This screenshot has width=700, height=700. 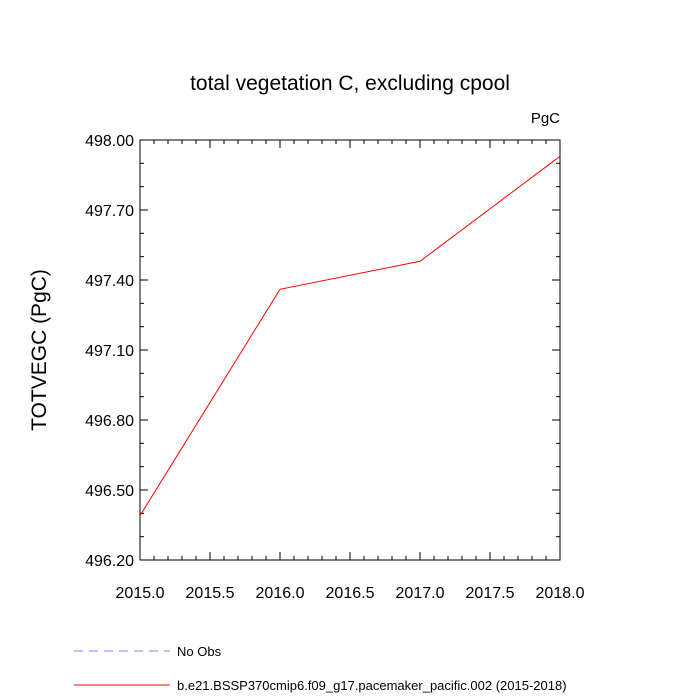 I want to click on x-tick-label: 2017.5, so click(x=490, y=593).